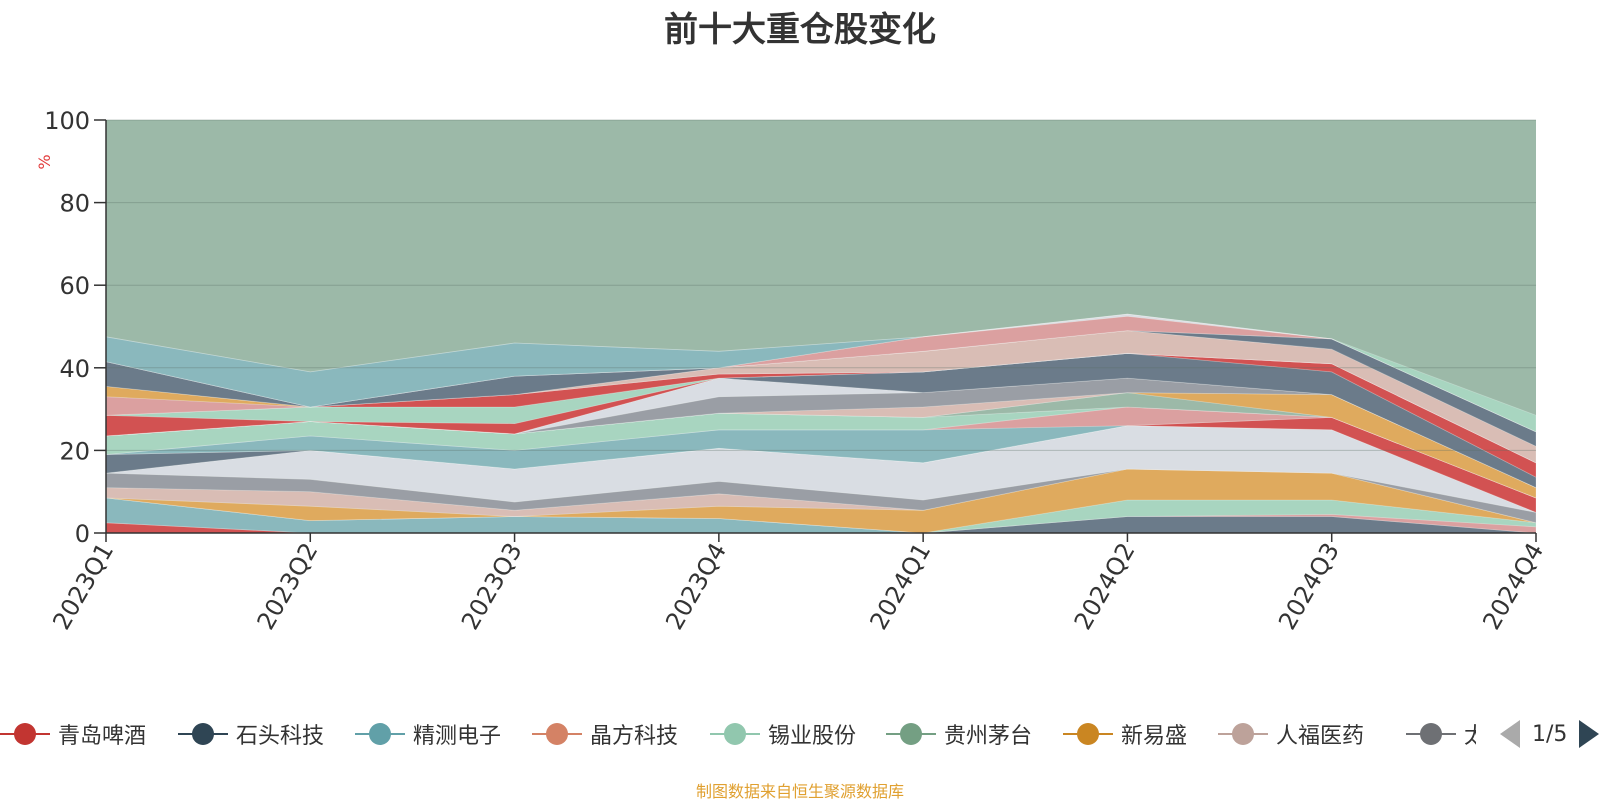  What do you see at coordinates (74, 369) in the screenshot?
I see `y-tick-label: 40` at bounding box center [74, 369].